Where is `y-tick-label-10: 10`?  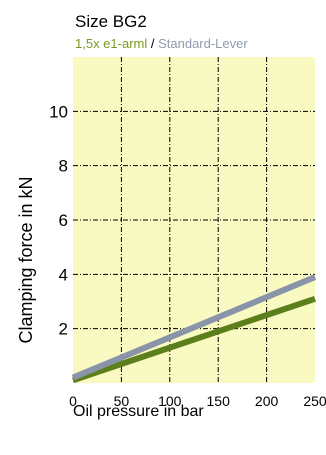 y-tick-label-10: 10 is located at coordinates (58, 111).